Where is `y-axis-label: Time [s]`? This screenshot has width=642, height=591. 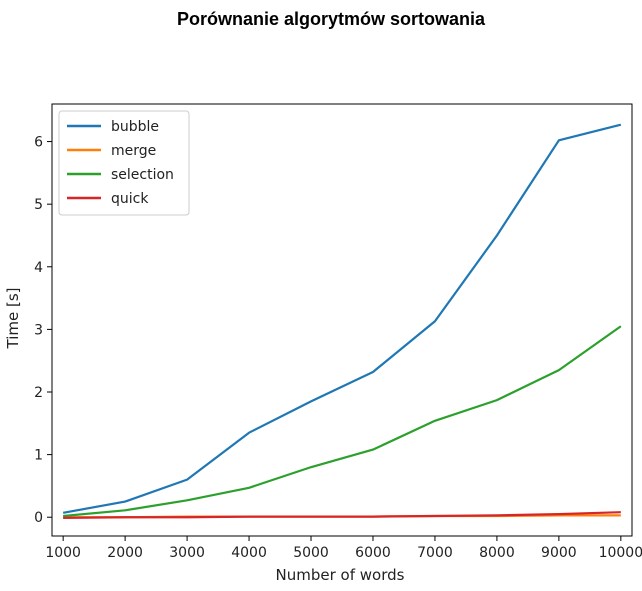 y-axis-label: Time [s] is located at coordinates (13, 319).